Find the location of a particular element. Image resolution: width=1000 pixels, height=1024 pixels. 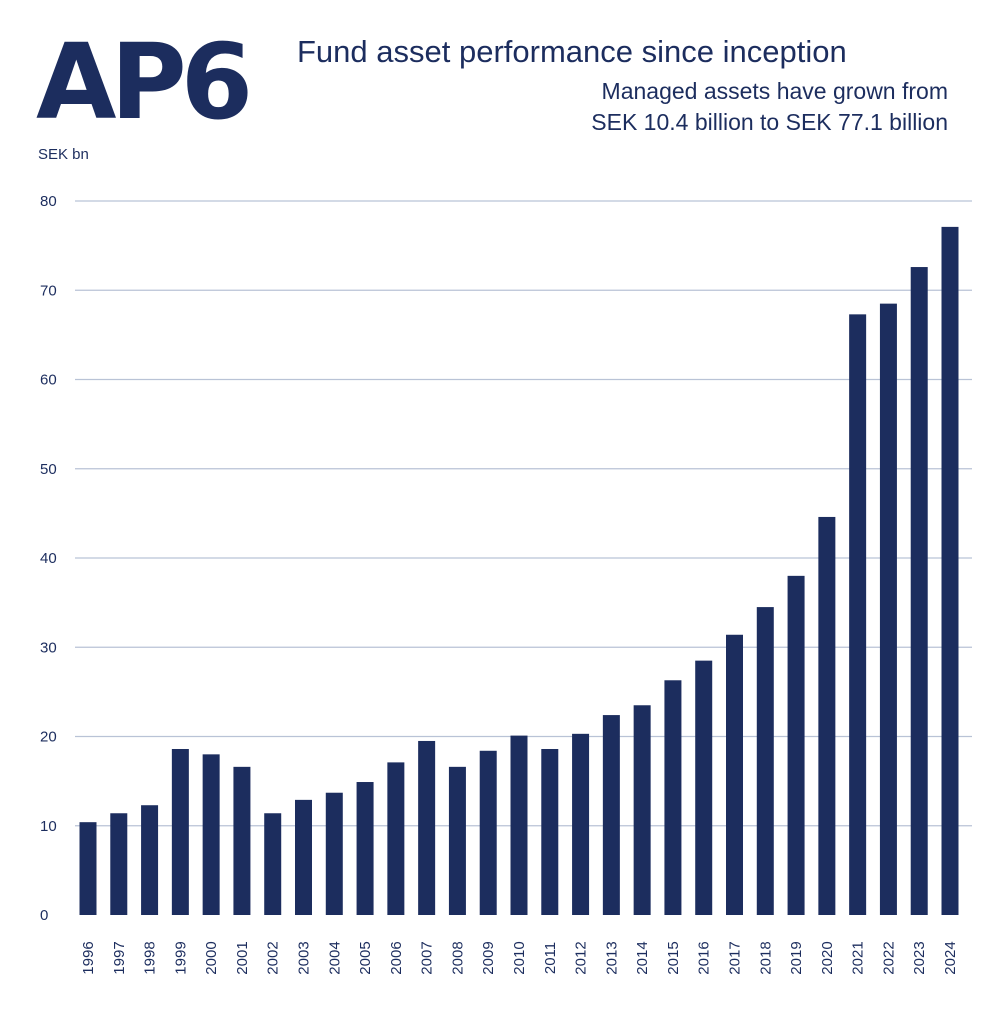

bar-2018 is located at coordinates (765, 761).